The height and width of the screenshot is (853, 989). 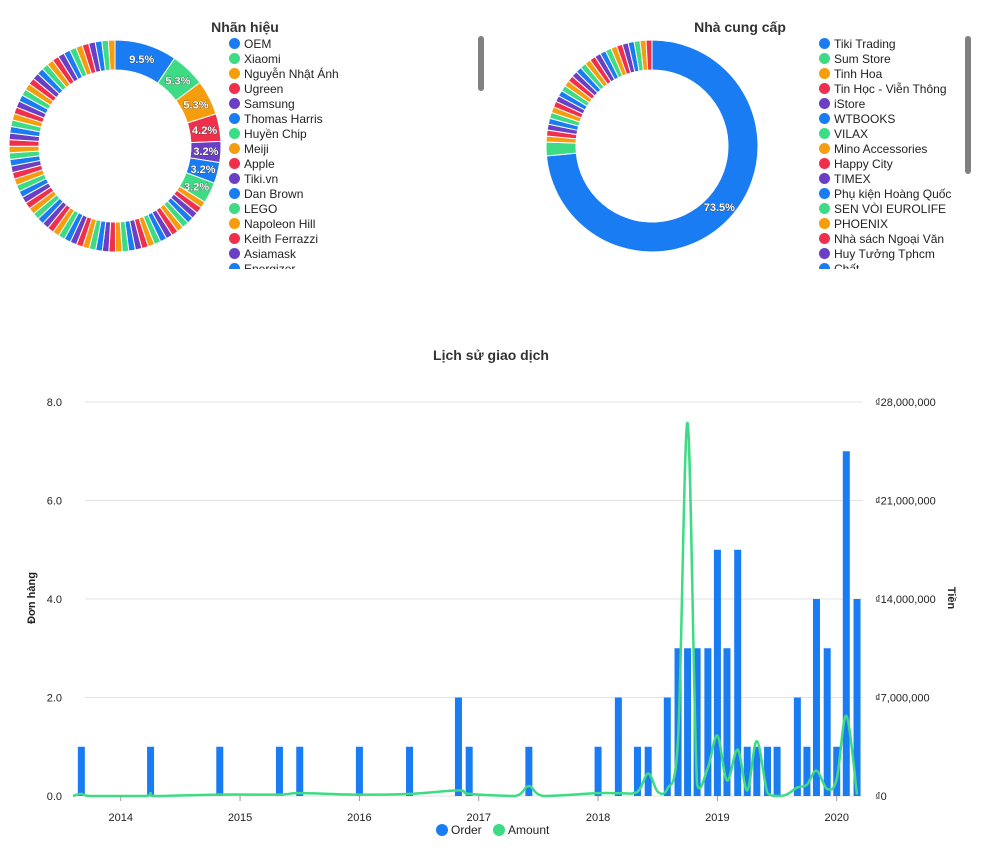 What do you see at coordinates (111, 55) in the screenshot?
I see `brand-slice` at bounding box center [111, 55].